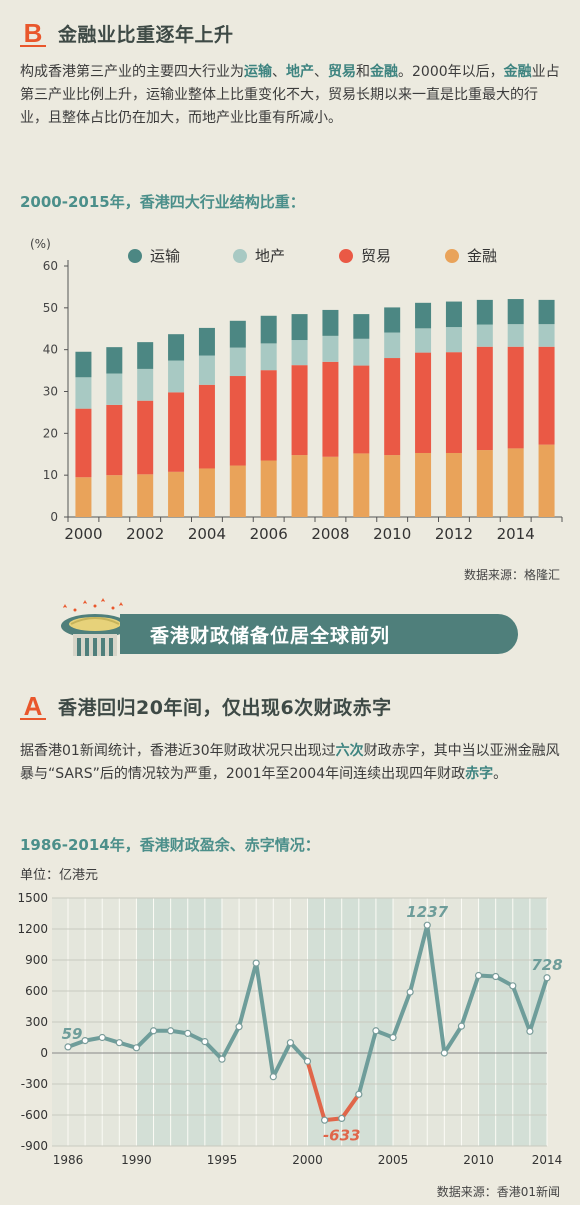  Describe the element at coordinates (268, 329) in the screenshot. I see `bar-segment-2006-运输` at that location.